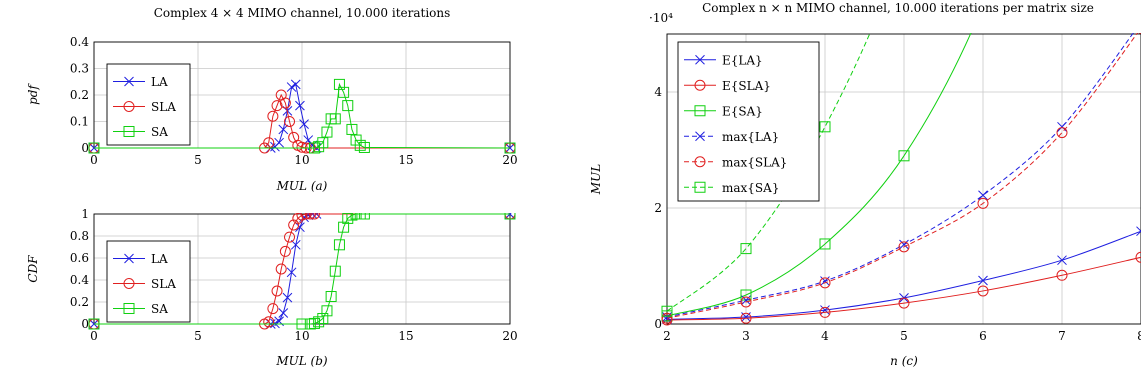  What do you see at coordinates (85, 214) in the screenshot?
I see `y-tick-label: 1` at bounding box center [85, 214].